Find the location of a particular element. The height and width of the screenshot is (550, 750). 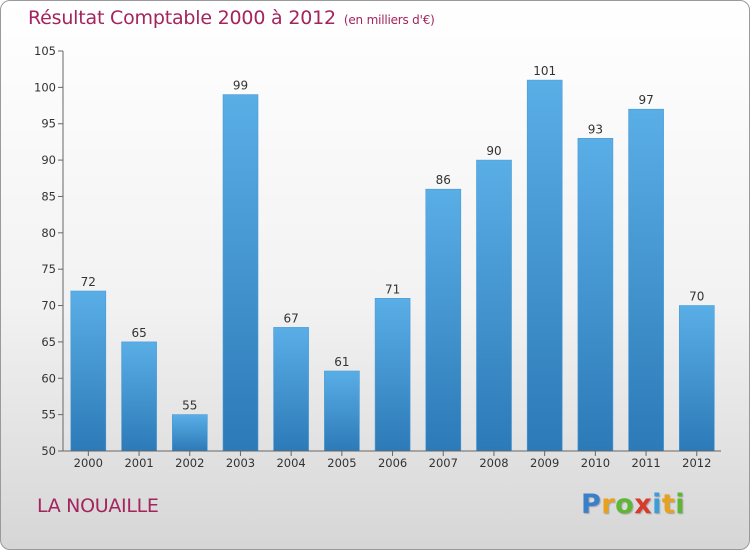

logo-letter: P is located at coordinates (591, 504).